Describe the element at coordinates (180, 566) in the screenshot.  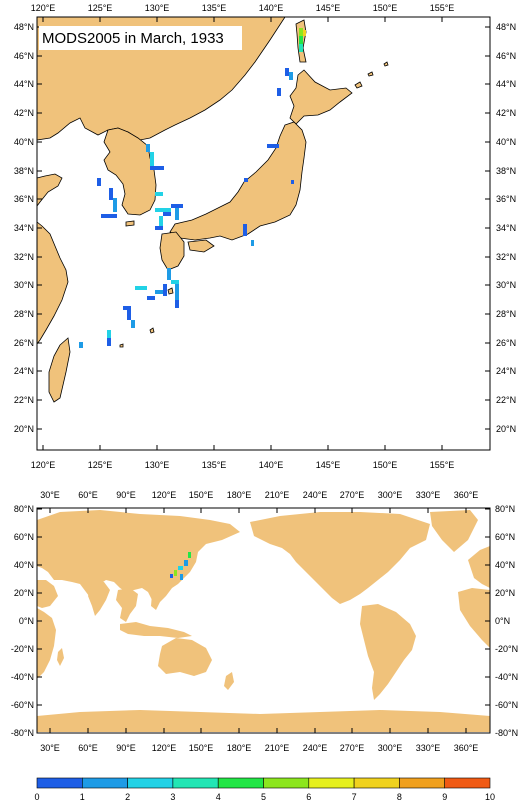
I see `global-observation-cells` at that location.